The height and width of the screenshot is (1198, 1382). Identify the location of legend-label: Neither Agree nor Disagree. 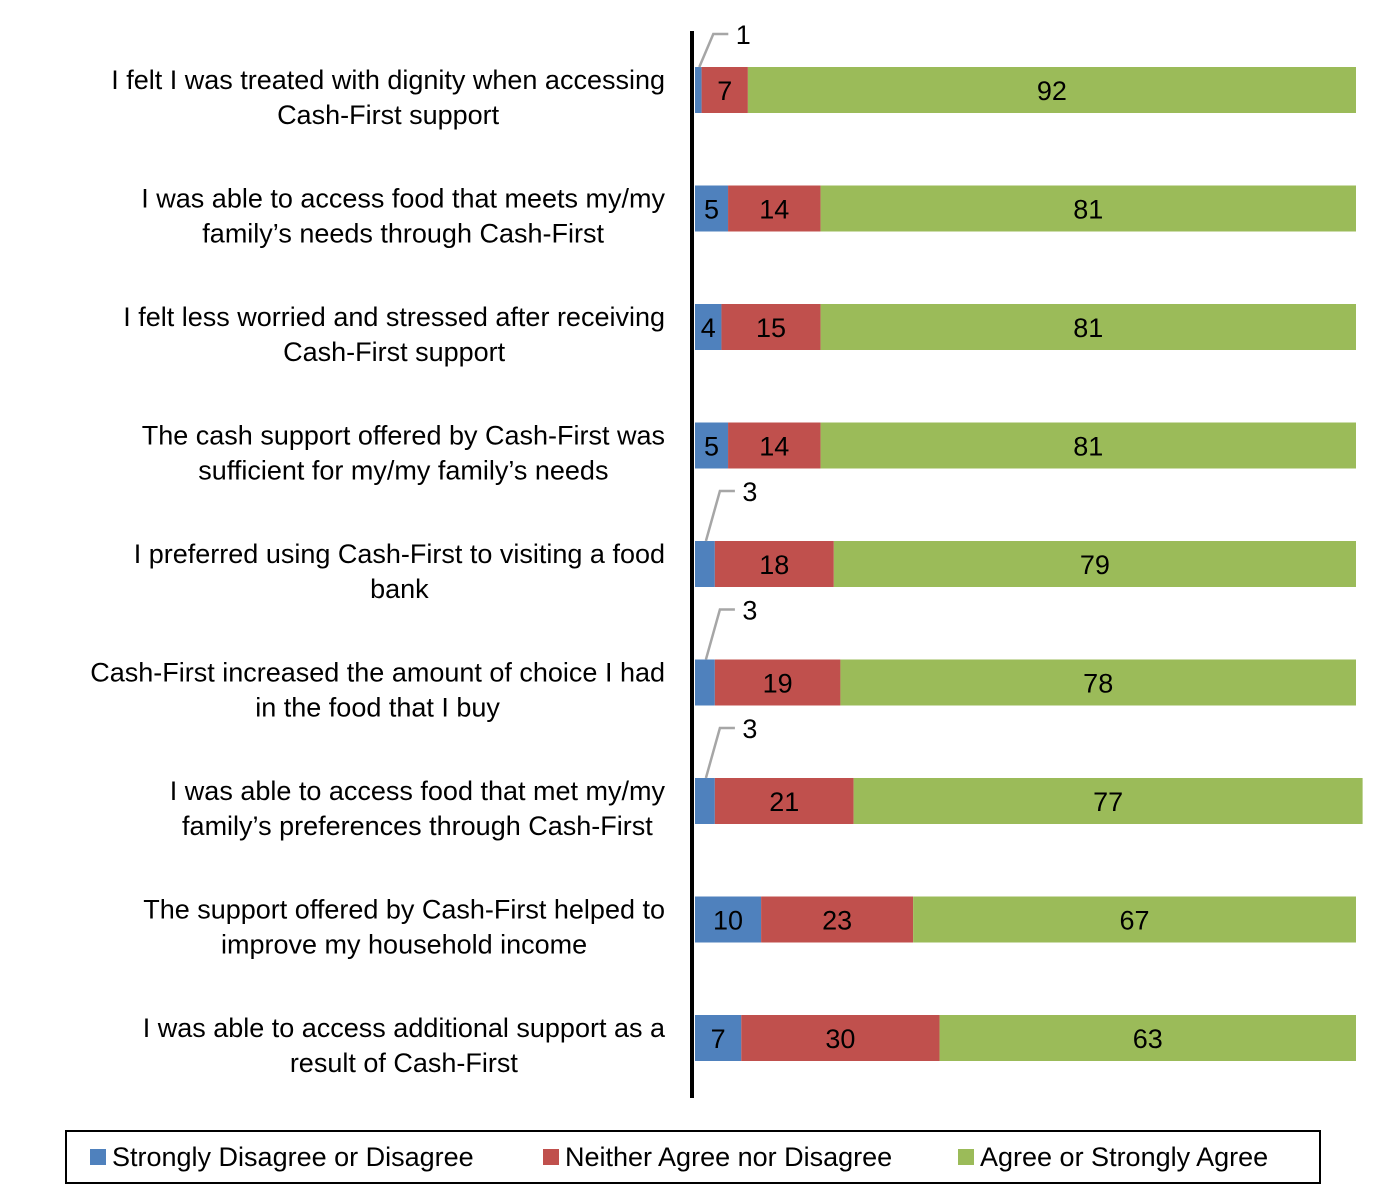
(728, 1157).